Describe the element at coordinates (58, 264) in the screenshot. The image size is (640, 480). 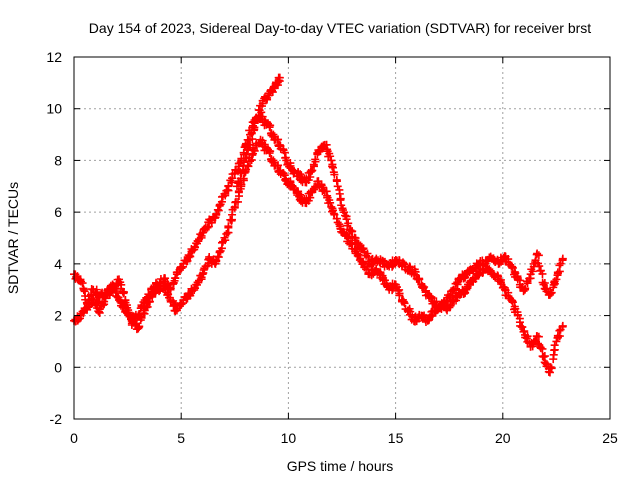
I see `y-tick-label: 4` at that location.